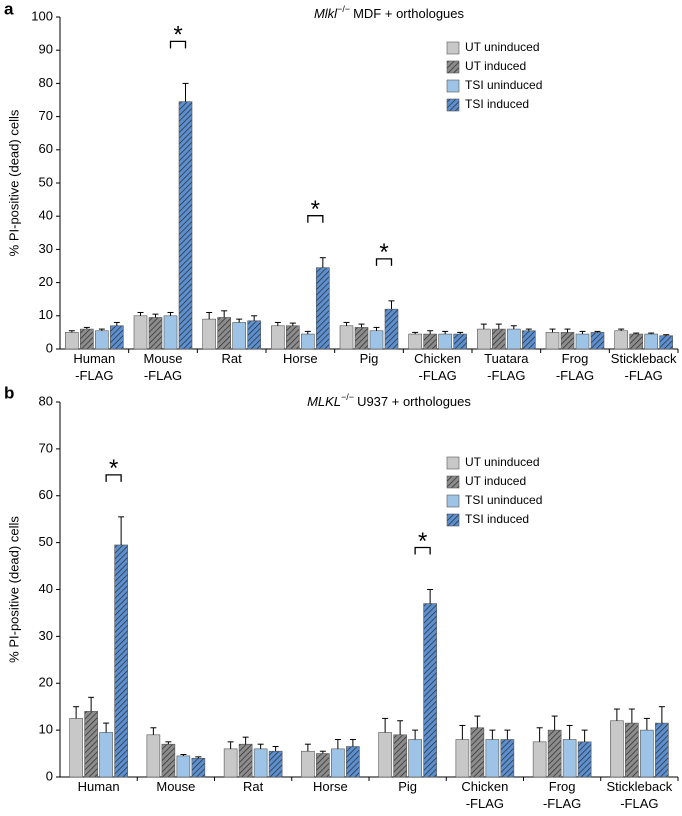 This screenshot has width=682, height=816. I want to click on x-tick-label: Frog -FLAG, so click(562, 795).